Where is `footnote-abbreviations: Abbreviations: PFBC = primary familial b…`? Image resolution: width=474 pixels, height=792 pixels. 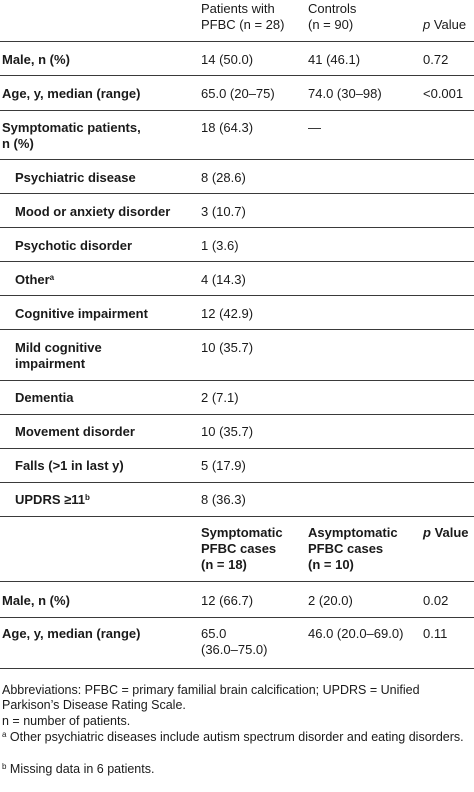 footnote-abbreviations: Abbreviations: PFBC = primary familial b… is located at coordinates (211, 697).